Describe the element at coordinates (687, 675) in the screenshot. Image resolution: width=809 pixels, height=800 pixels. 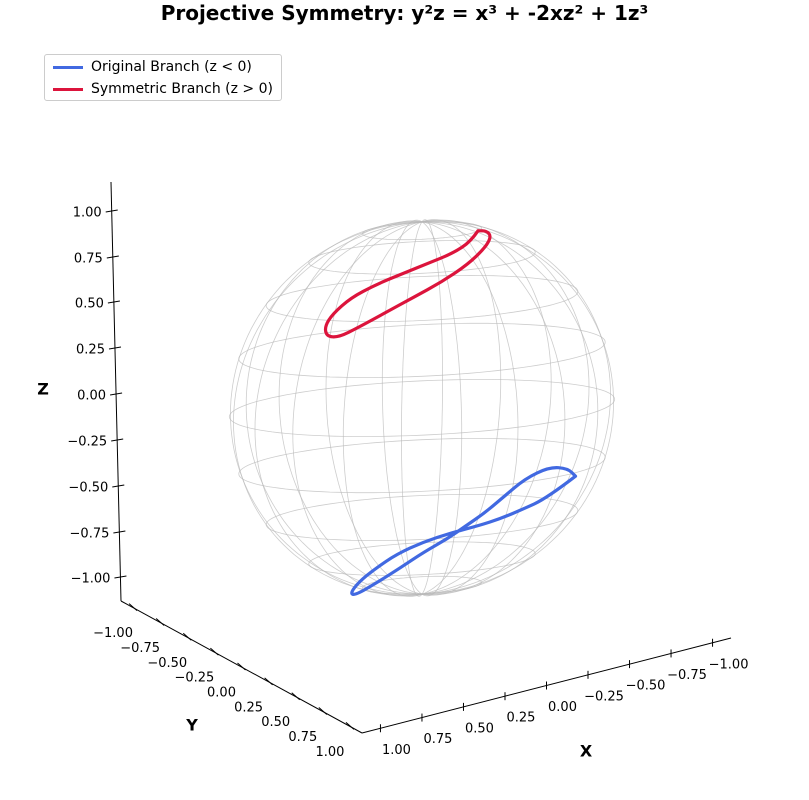
I see `x-tick-label: −0.75` at that location.